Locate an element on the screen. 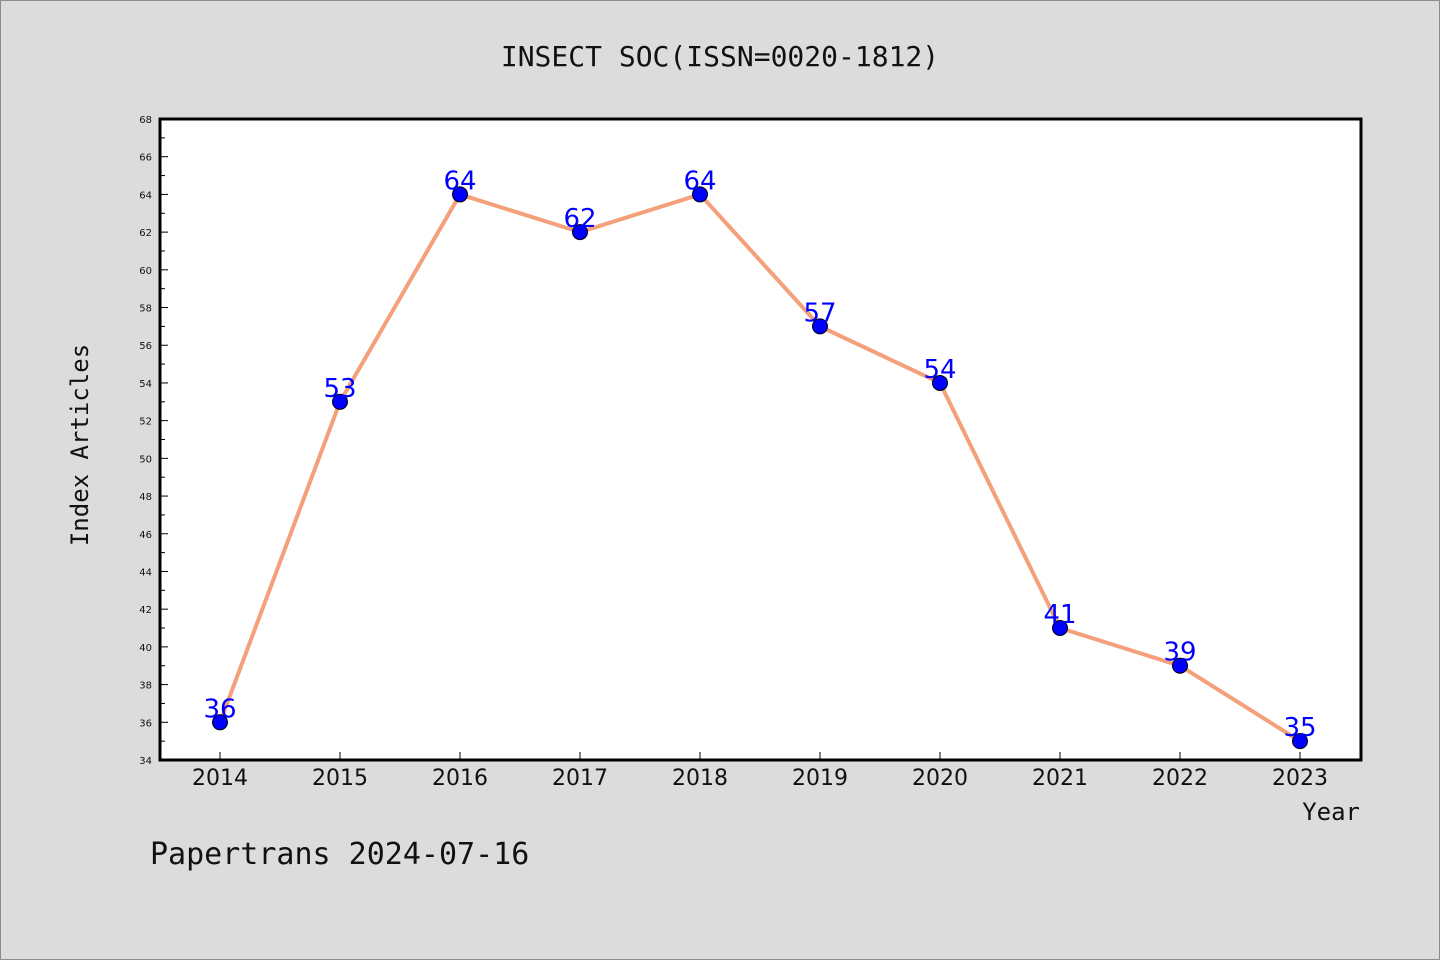 This screenshot has height=960, width=1440. x-tick-label: 2017 is located at coordinates (580, 778).